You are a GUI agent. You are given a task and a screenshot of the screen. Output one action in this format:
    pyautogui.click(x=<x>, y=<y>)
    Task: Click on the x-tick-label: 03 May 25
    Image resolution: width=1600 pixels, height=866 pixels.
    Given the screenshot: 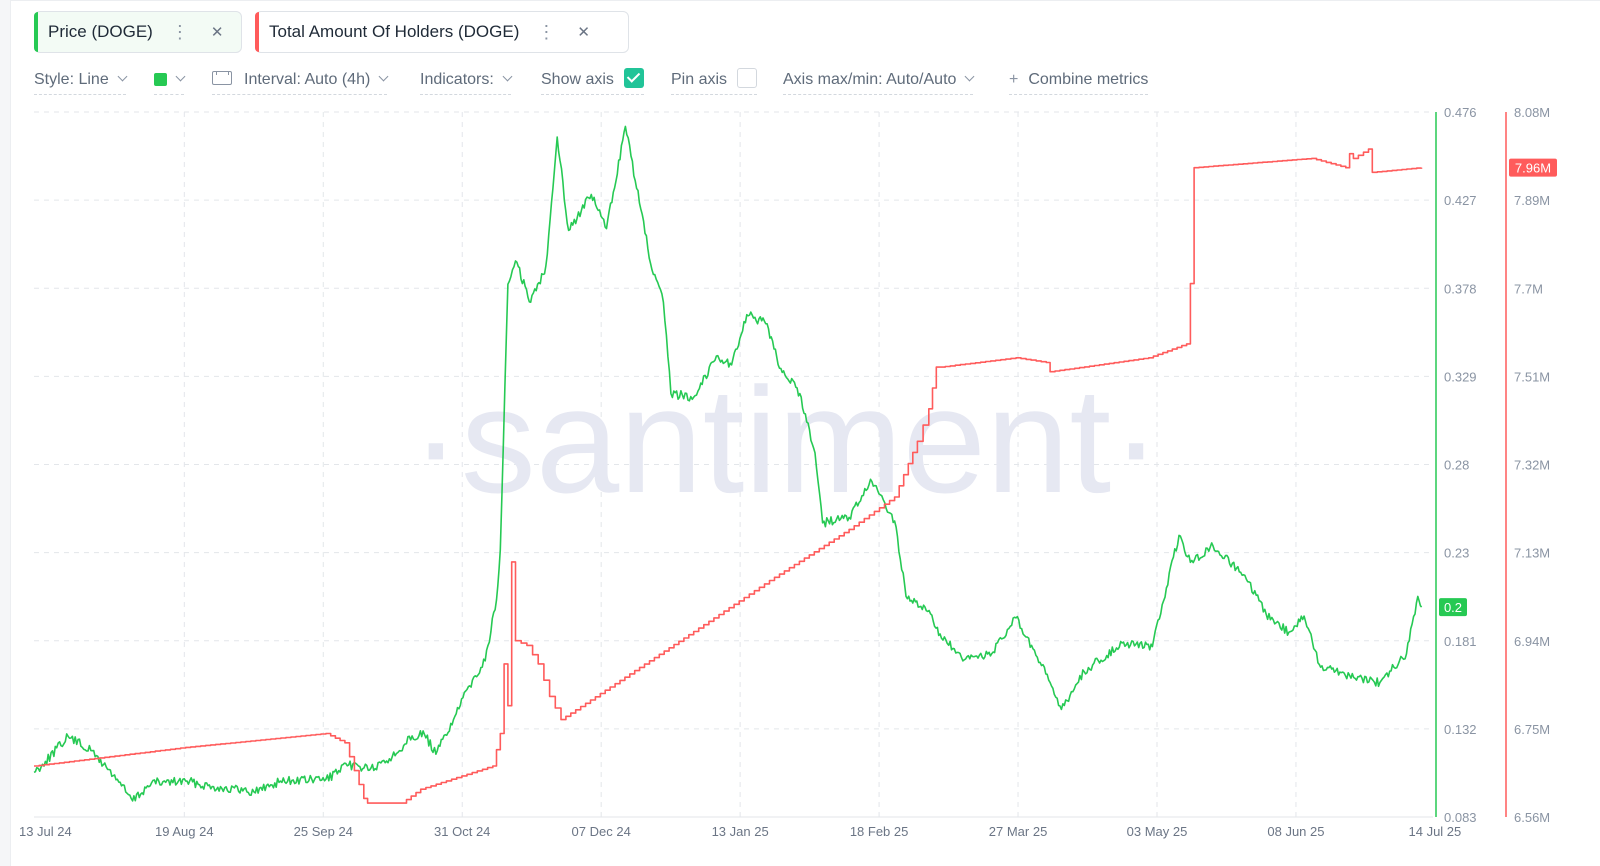 What is the action you would take?
    pyautogui.click(x=1157, y=831)
    